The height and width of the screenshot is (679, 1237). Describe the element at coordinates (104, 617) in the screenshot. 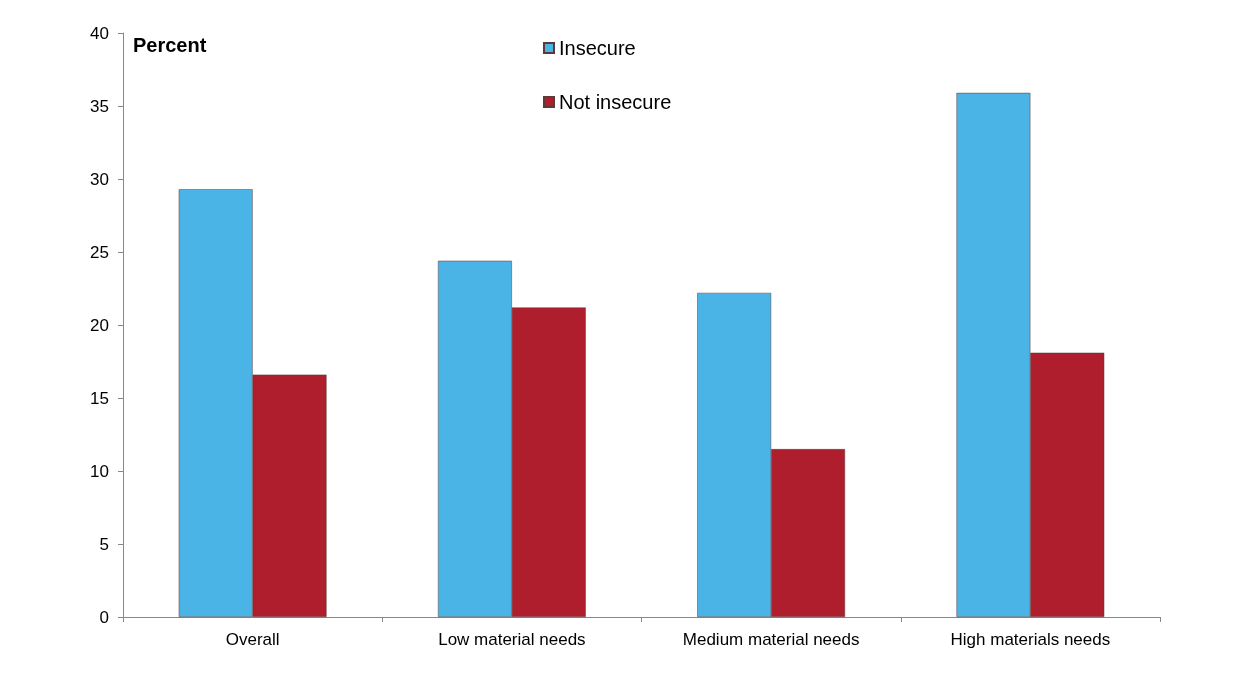

I see `y-tick-label: 0` at that location.